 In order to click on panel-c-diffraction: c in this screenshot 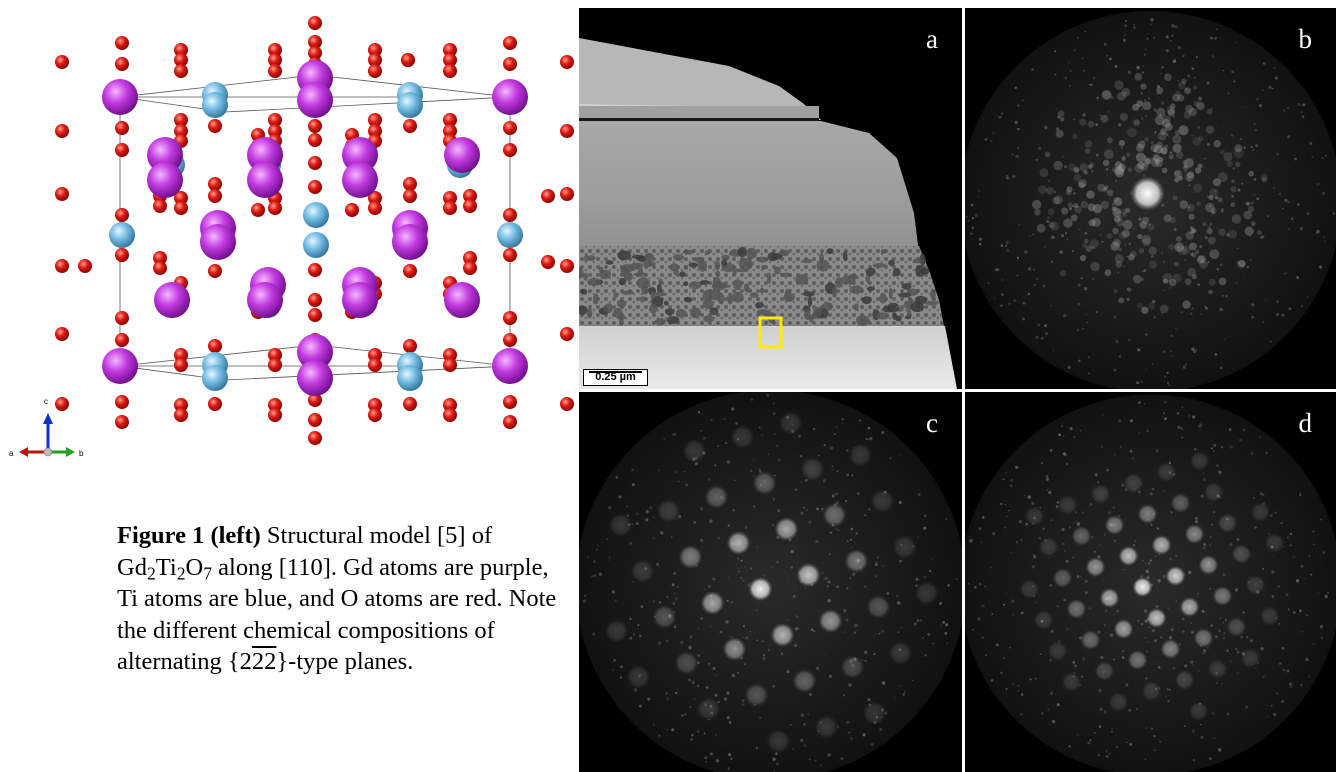, I will do `click(770, 582)`.